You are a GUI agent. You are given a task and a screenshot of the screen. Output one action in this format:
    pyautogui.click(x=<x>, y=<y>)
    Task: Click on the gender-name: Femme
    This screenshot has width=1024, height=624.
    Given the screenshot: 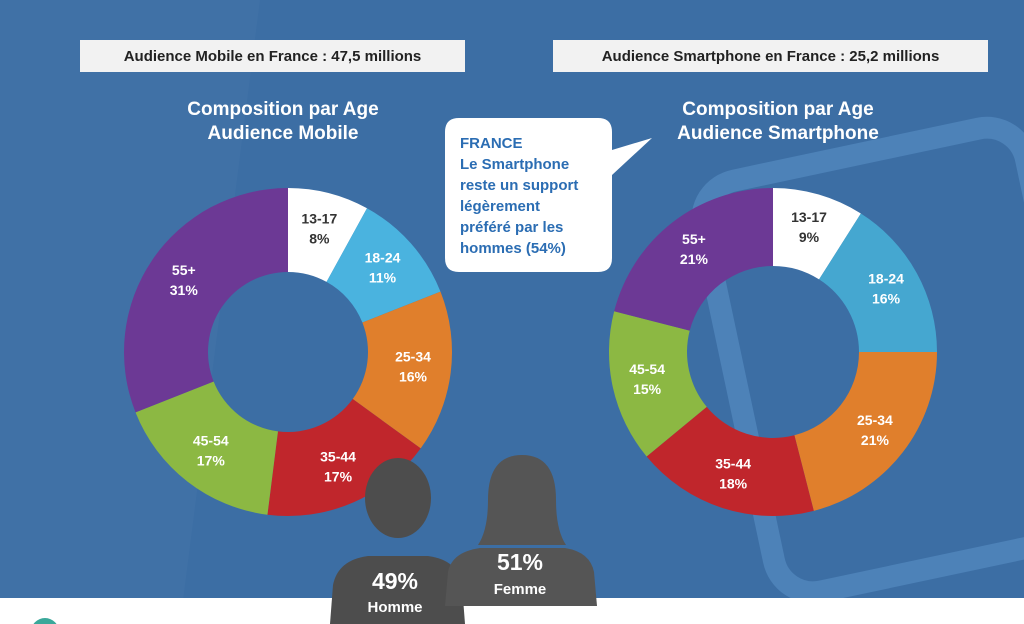 What is the action you would take?
    pyautogui.click(x=520, y=589)
    